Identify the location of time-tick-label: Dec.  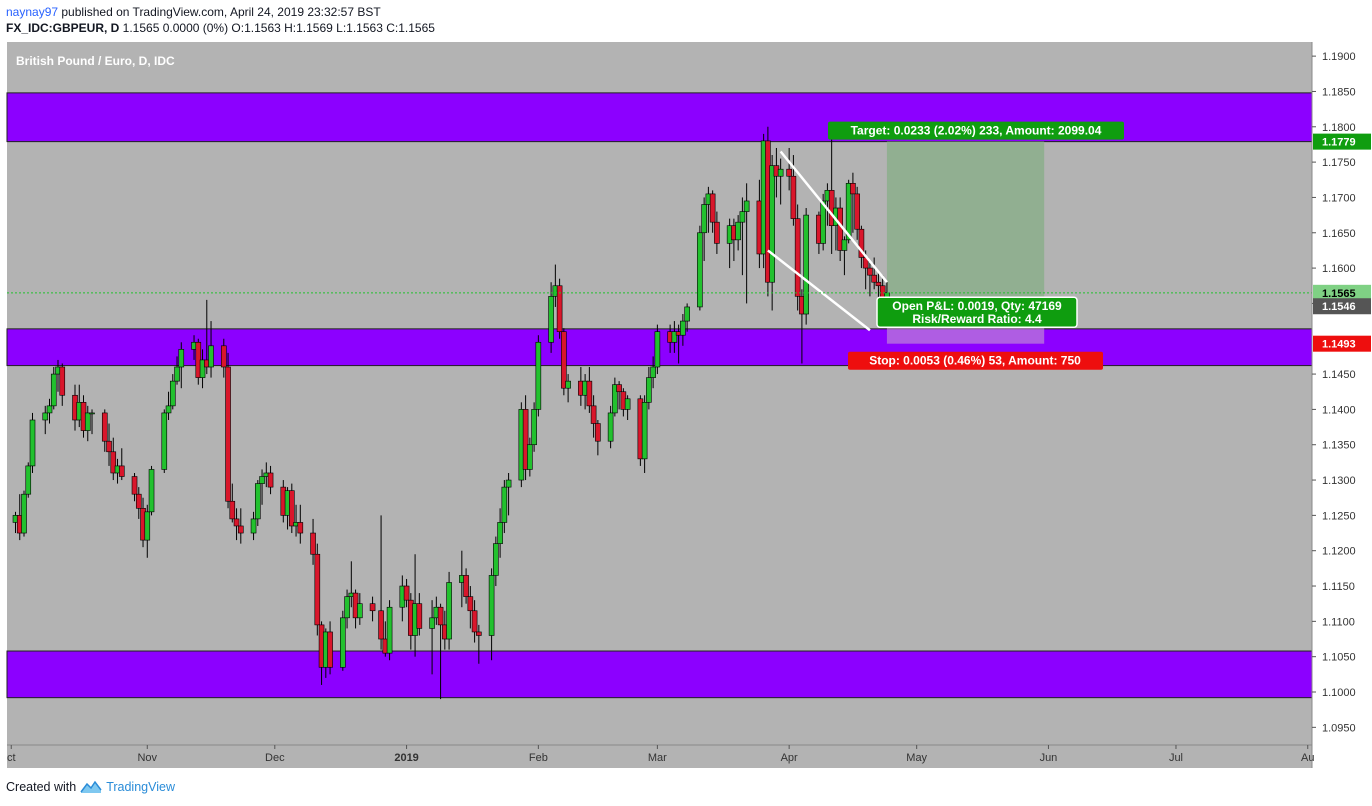
(275, 758).